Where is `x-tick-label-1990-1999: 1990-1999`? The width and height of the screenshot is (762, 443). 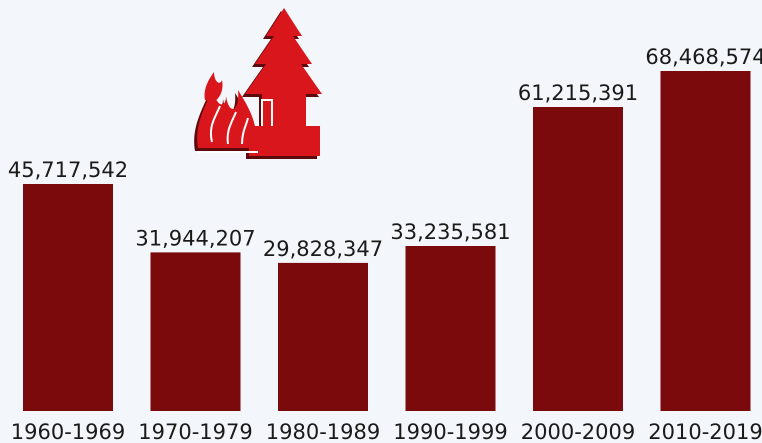
x-tick-label-1990-1999: 1990-1999 is located at coordinates (450, 431).